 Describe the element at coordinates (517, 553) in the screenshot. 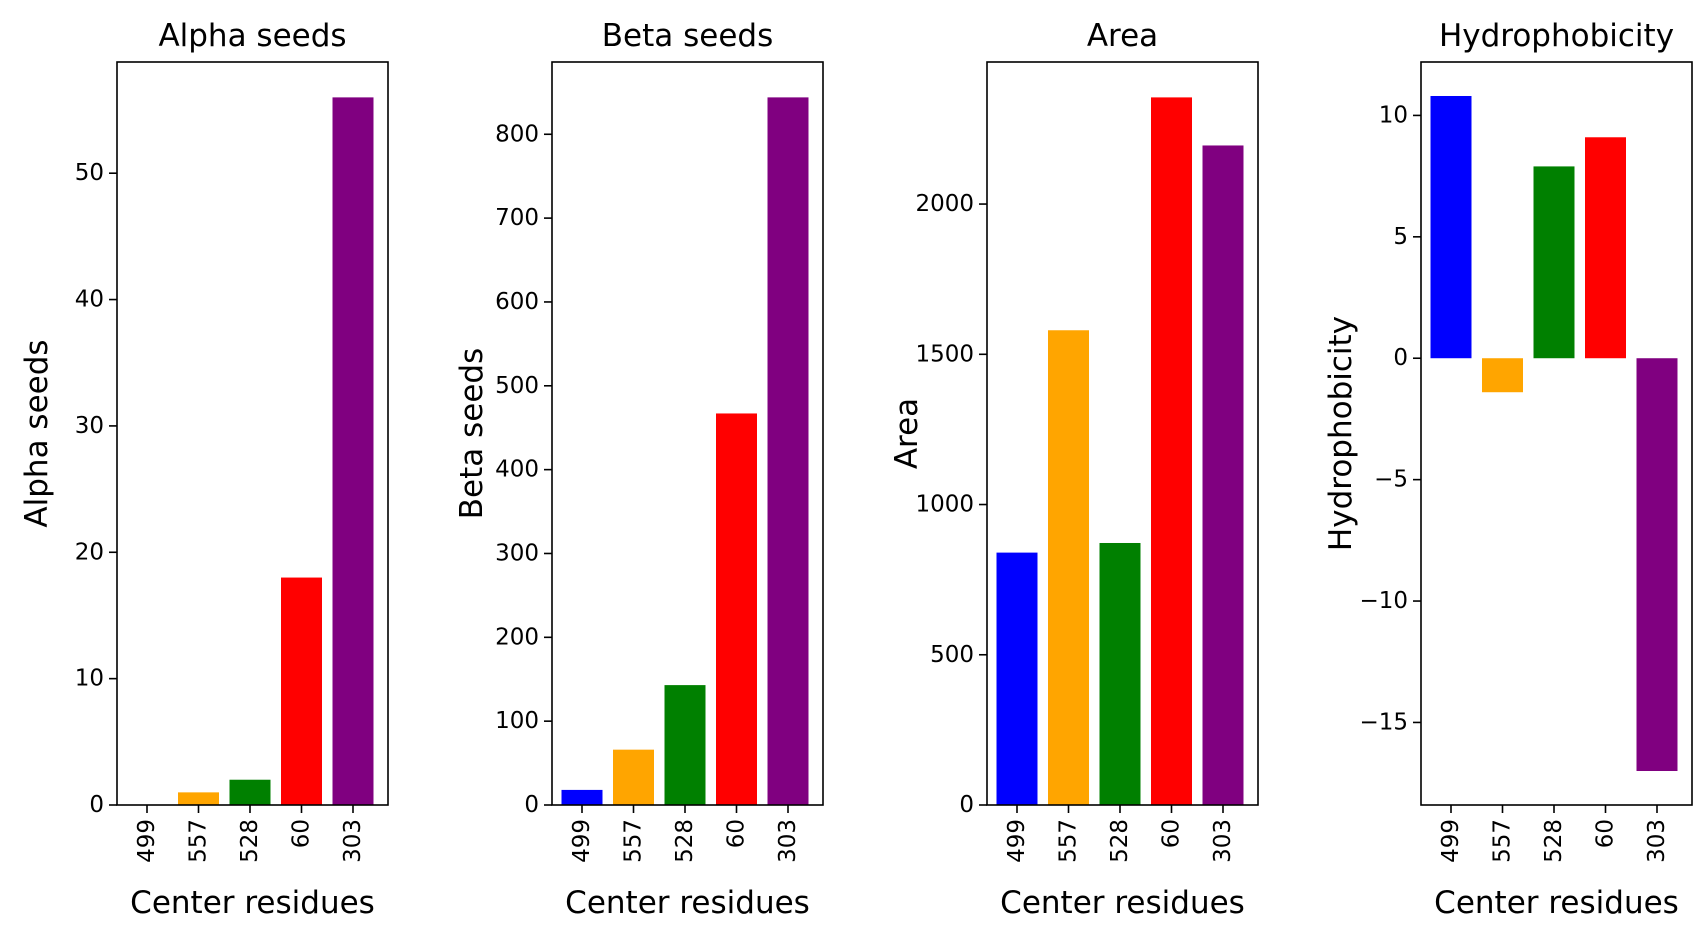

I see `y-tick-label: 300` at that location.